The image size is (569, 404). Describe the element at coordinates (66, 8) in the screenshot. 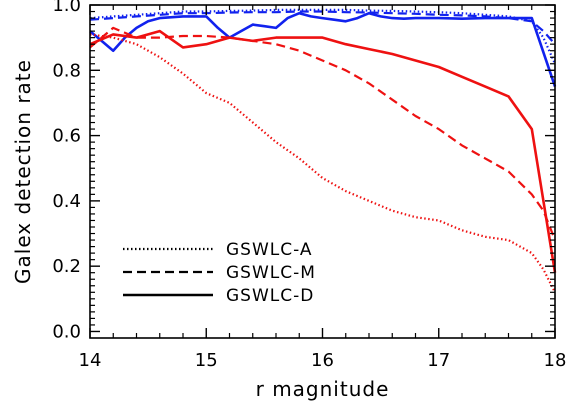

I see `y-tick-label: 1.0` at that location.